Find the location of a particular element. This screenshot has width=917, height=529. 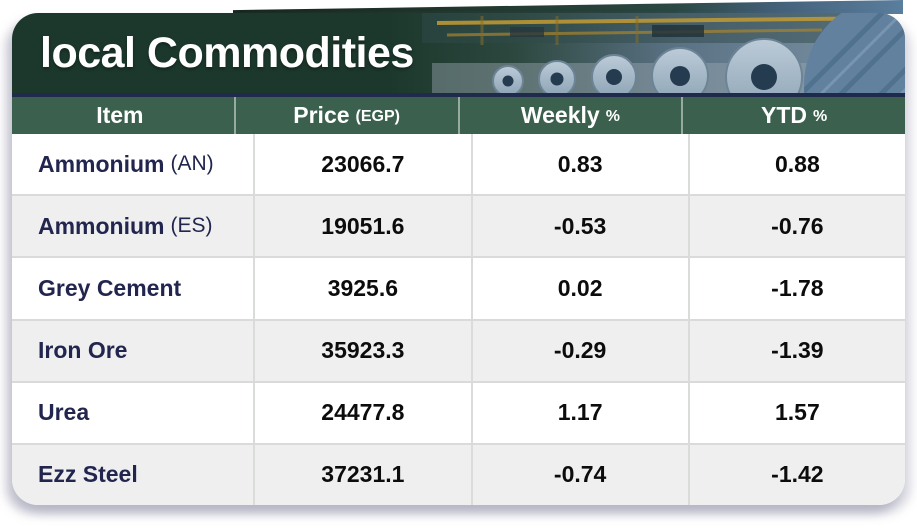

ytd-cell: -0.76 is located at coordinates (797, 225).